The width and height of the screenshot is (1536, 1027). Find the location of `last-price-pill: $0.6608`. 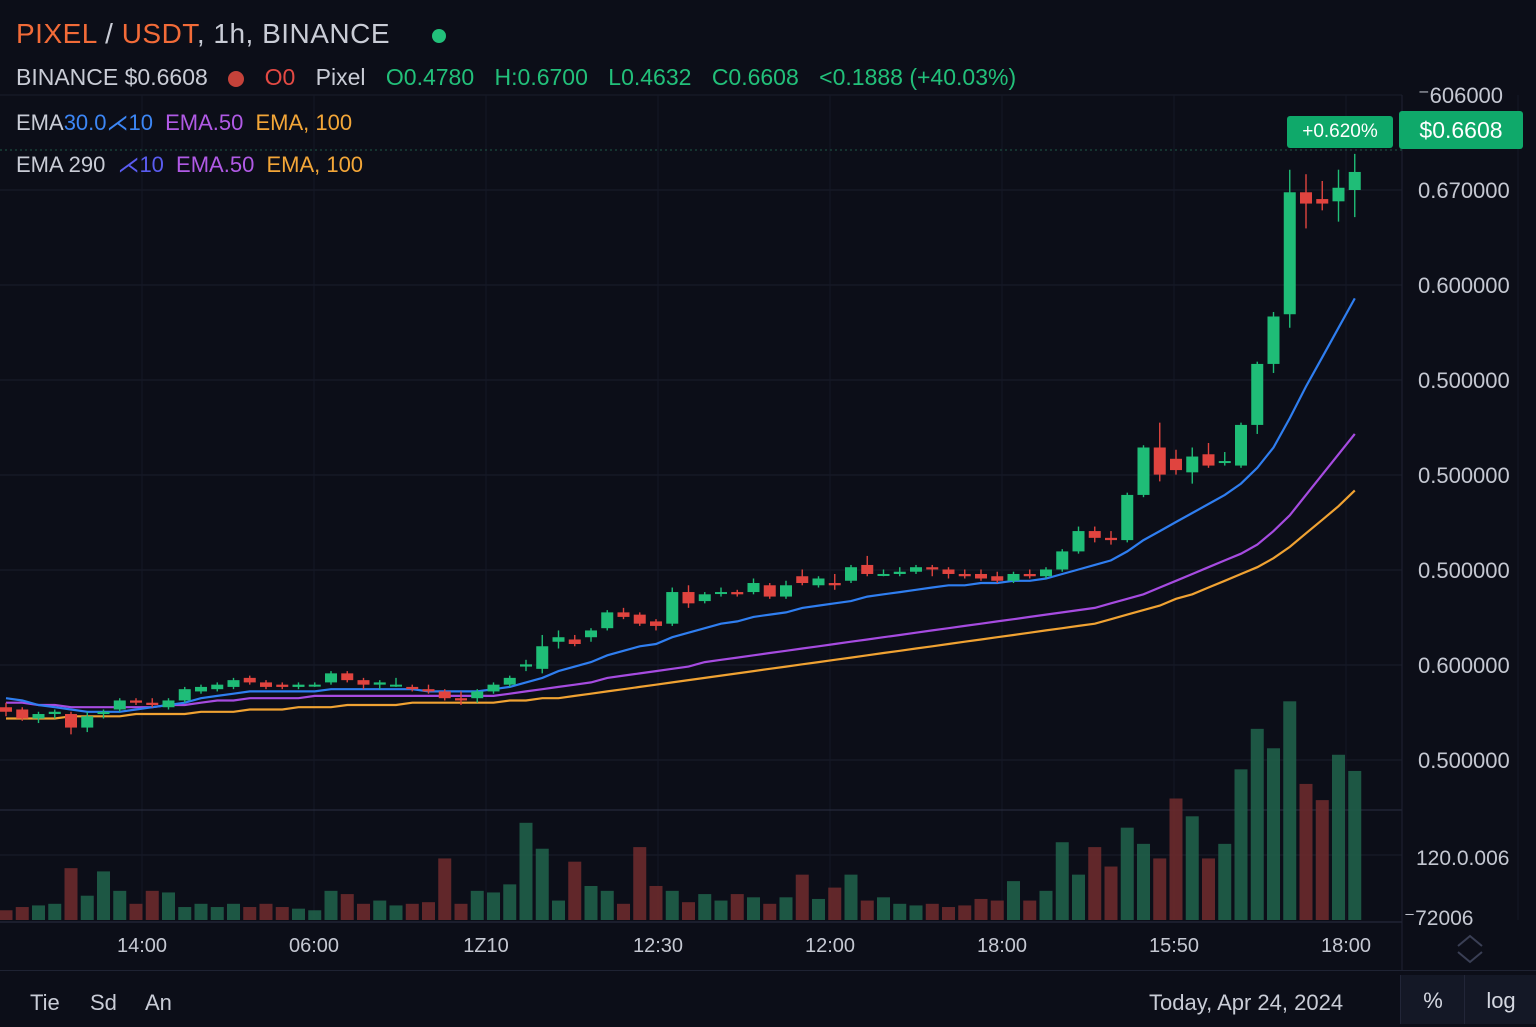

last-price-pill: $0.6608 is located at coordinates (1461, 130).